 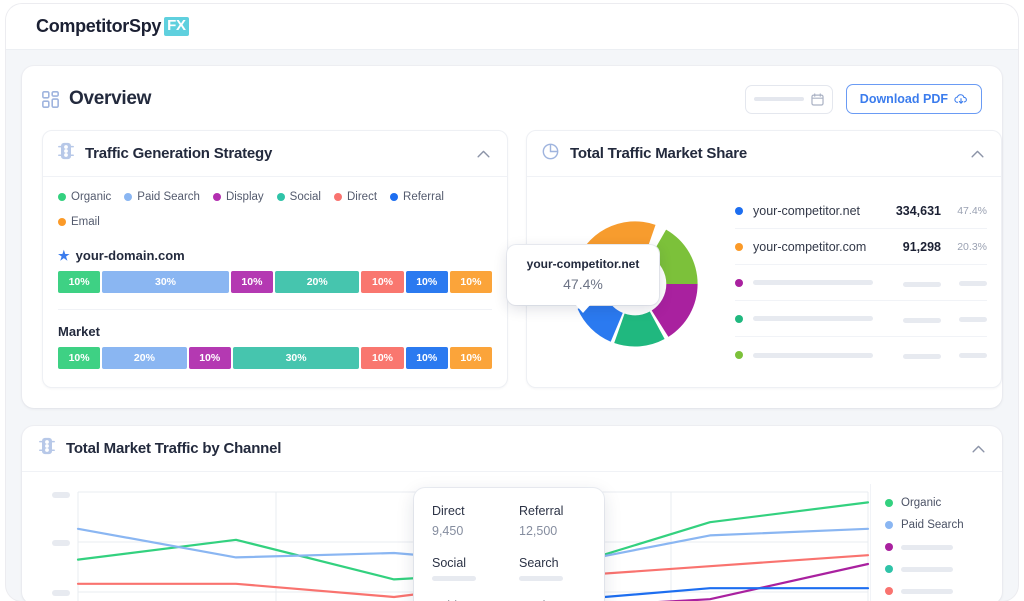 I want to click on legend-item: Social, so click(x=298, y=197).